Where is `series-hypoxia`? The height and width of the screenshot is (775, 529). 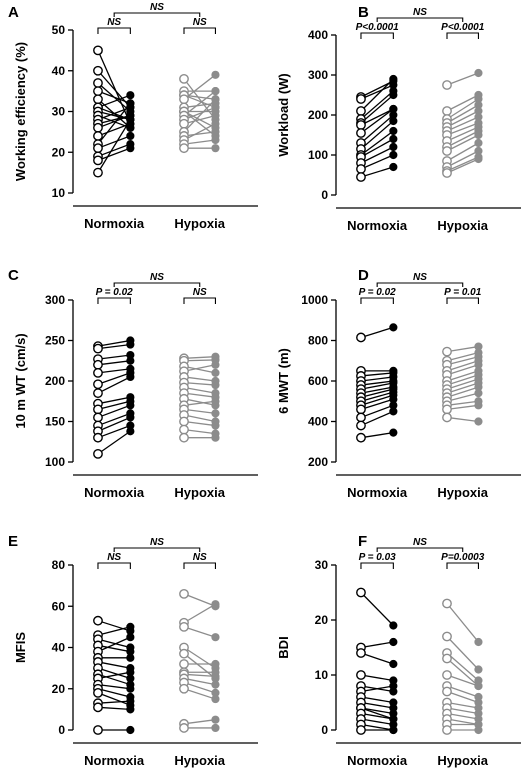 series-hypoxia is located at coordinates (462, 123).